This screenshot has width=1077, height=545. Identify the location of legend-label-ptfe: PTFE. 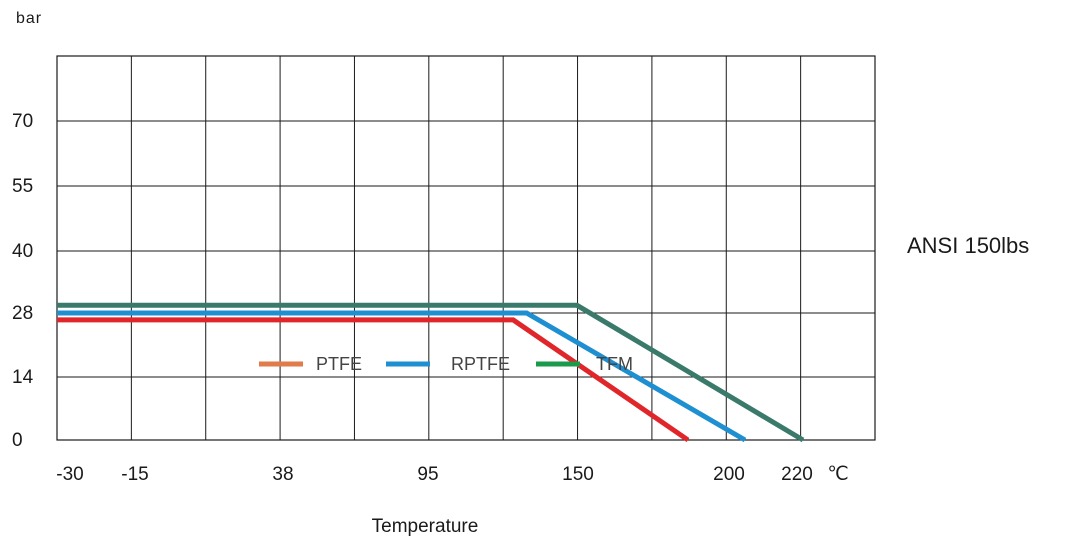
(339, 364).